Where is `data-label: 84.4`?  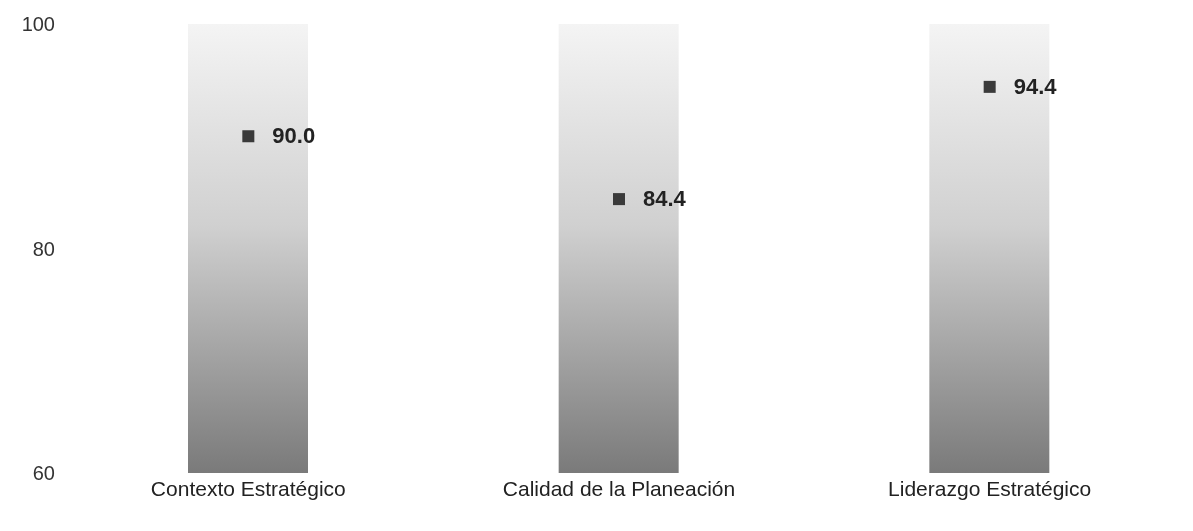
data-label: 84.4 is located at coordinates (665, 199).